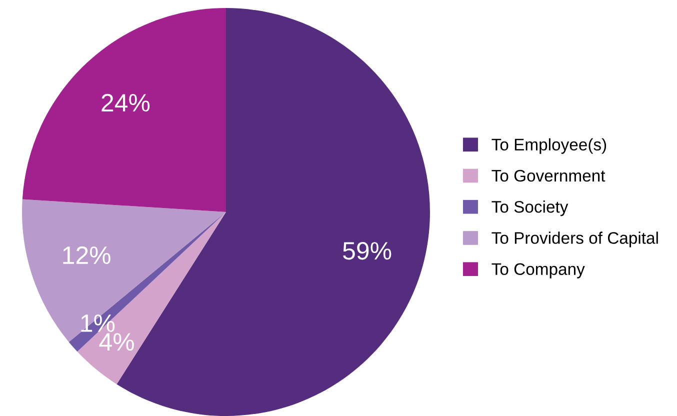 This screenshot has height=416, width=677. I want to click on pie-slice, so click(124, 110).